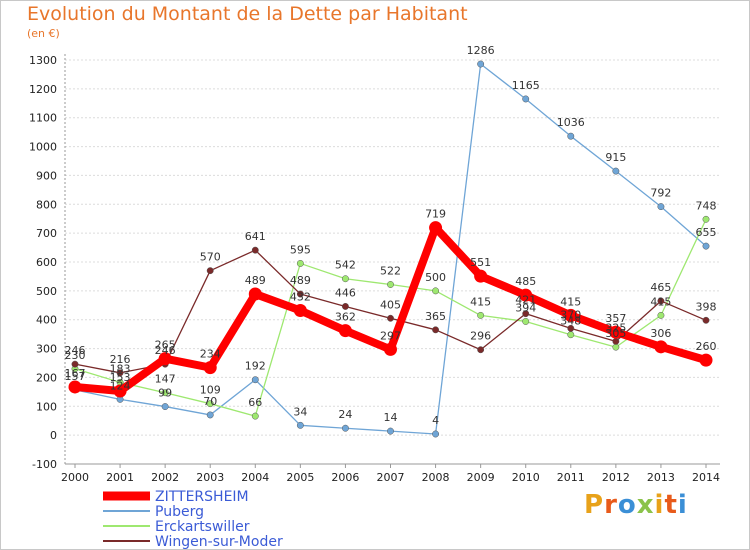  What do you see at coordinates (706, 205) in the screenshot?
I see `data-label: 748` at bounding box center [706, 205].